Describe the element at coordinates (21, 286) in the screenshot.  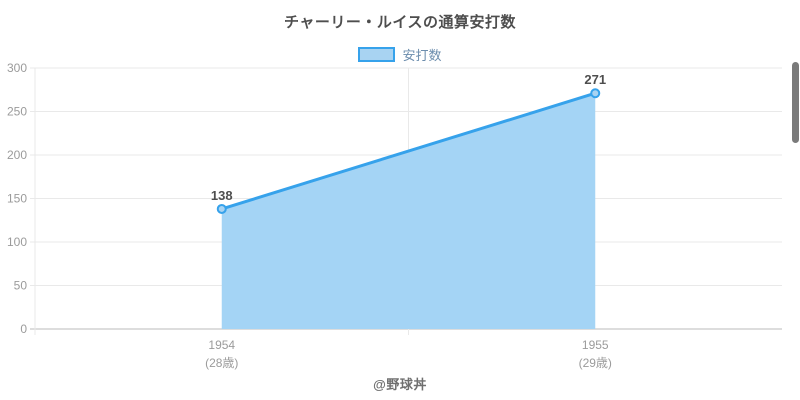
I see `y-tick-label: 50` at that location.